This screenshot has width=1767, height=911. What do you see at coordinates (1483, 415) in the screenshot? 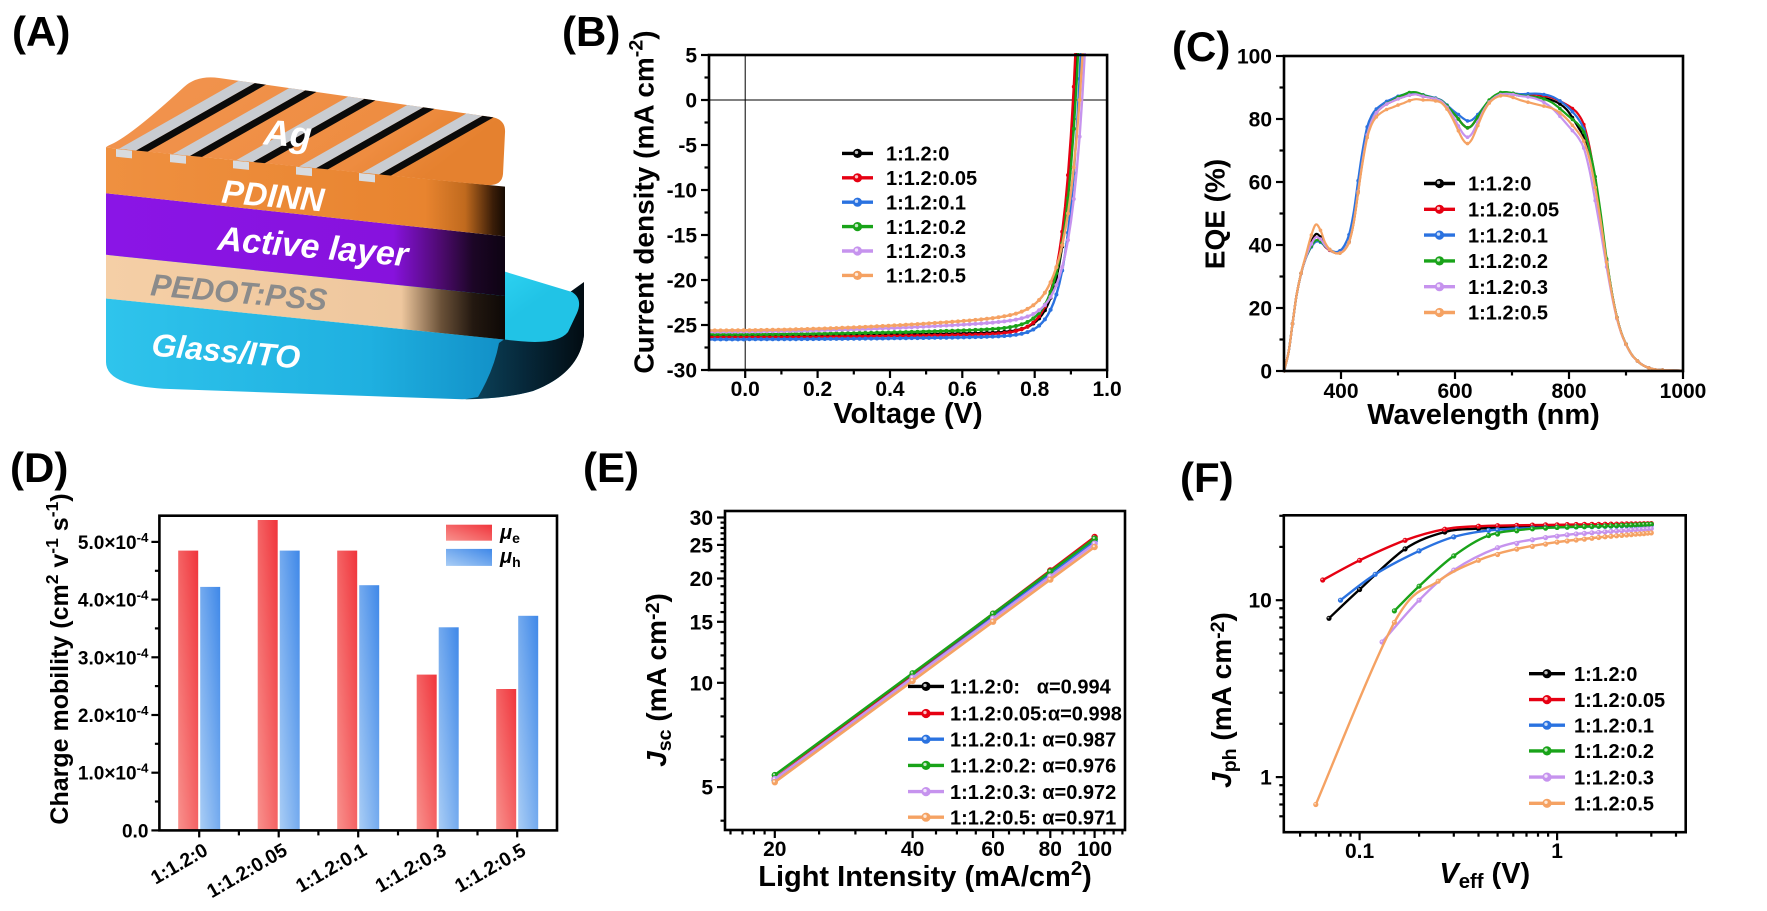
I see `svg-text: Wavelength (nm)` at bounding box center [1483, 415].